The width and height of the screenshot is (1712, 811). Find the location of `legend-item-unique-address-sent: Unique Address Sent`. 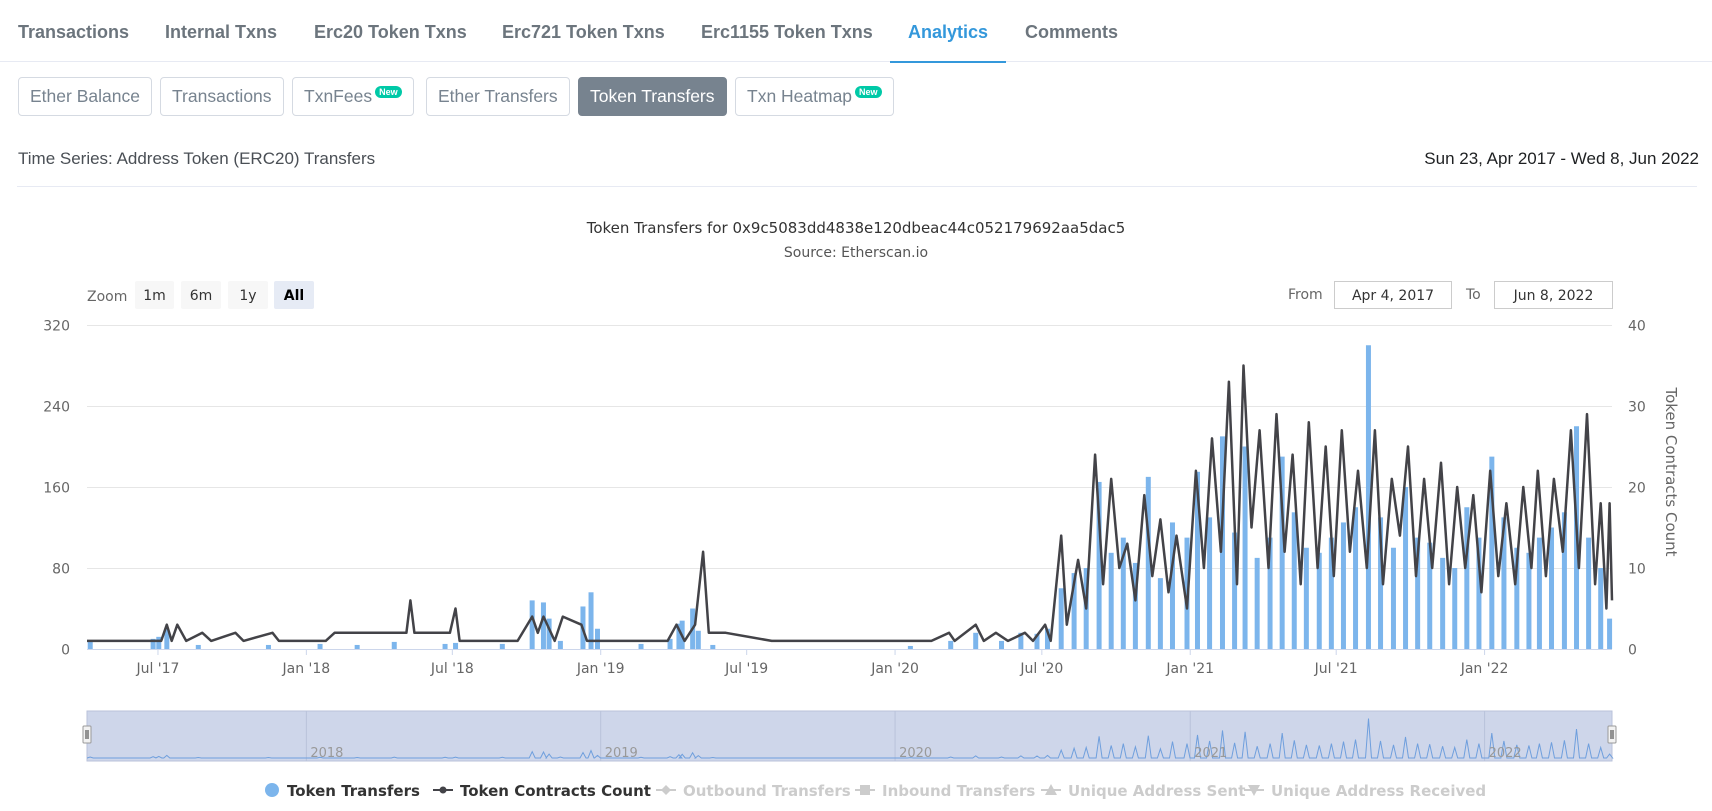

legend-item-unique-address-sent: Unique Address Sent is located at coordinates (1143, 791).